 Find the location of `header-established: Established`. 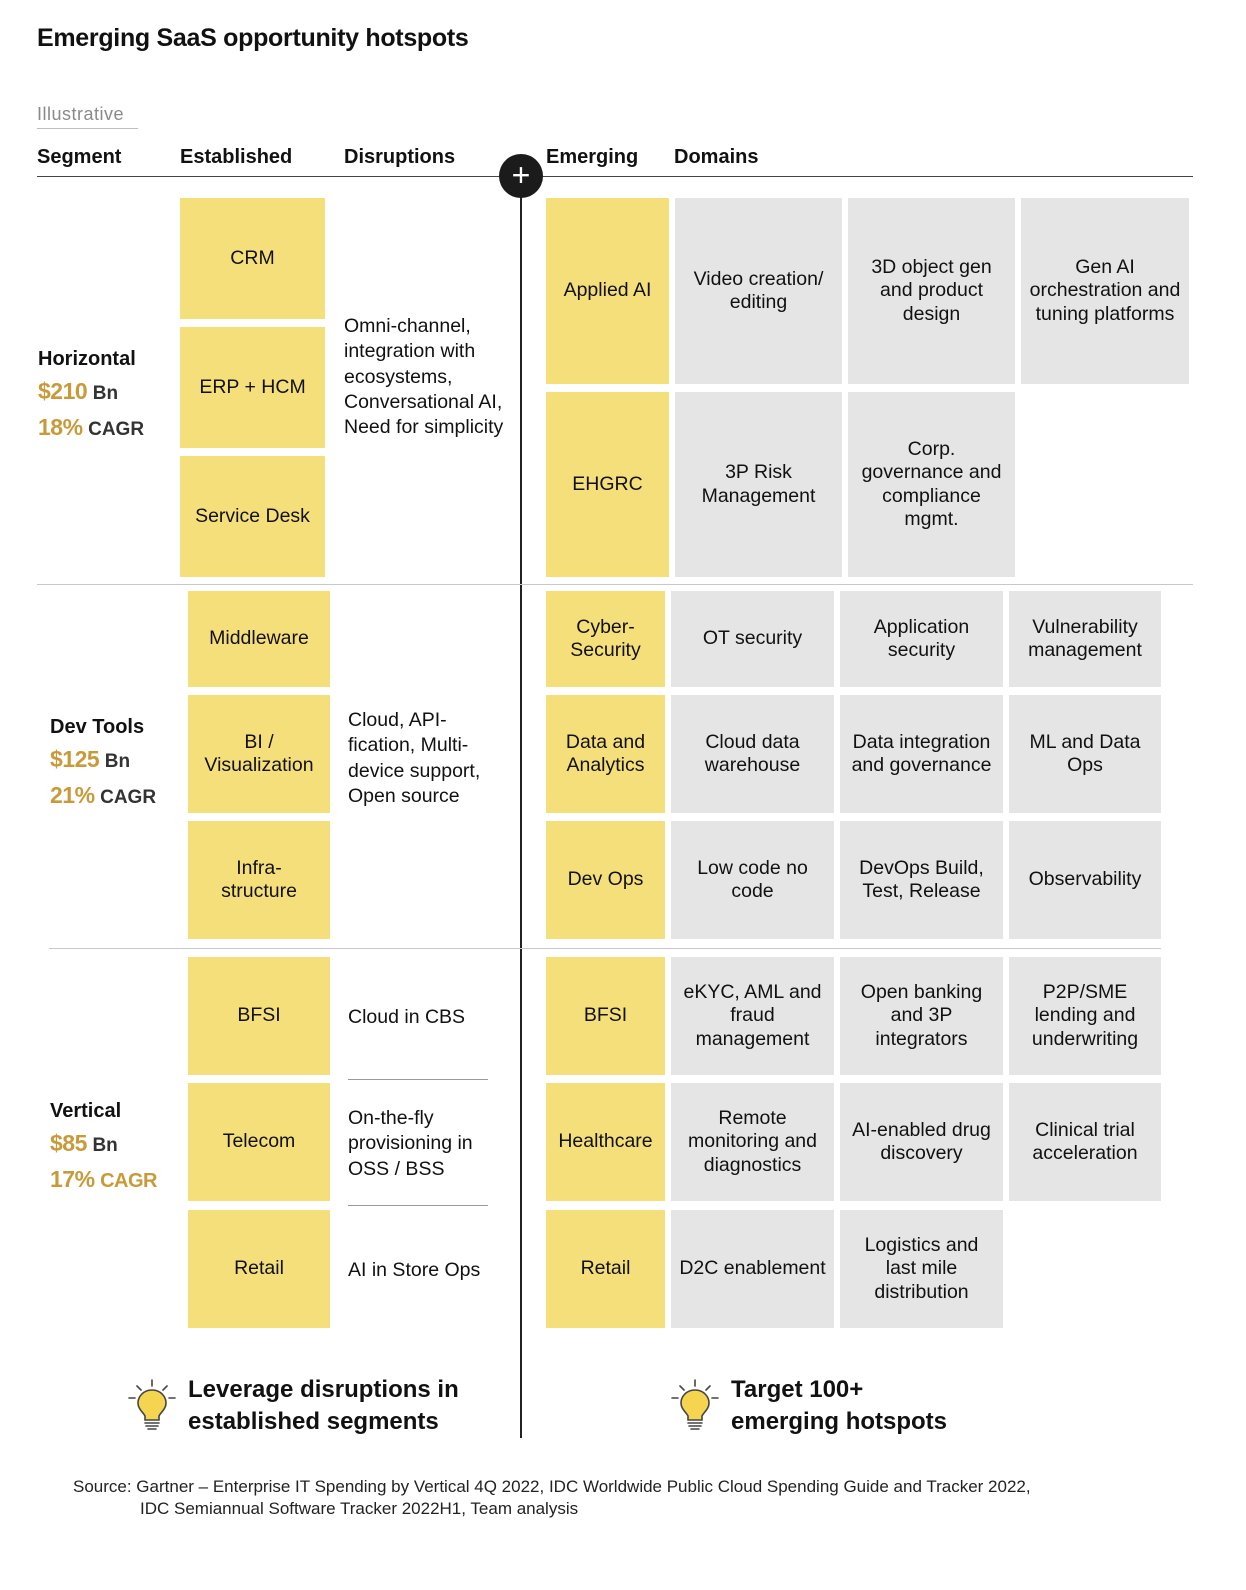

header-established: Established is located at coordinates (236, 157).